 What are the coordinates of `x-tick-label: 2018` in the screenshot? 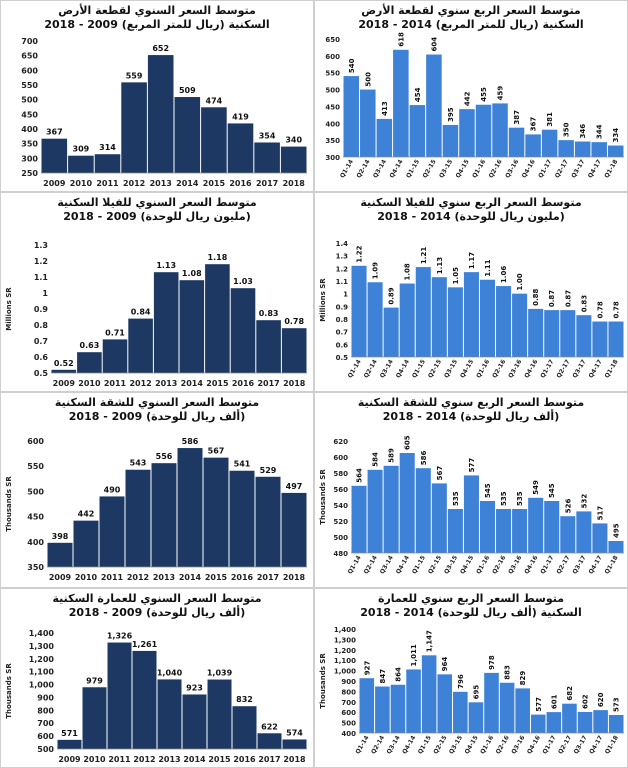 It's located at (294, 183).